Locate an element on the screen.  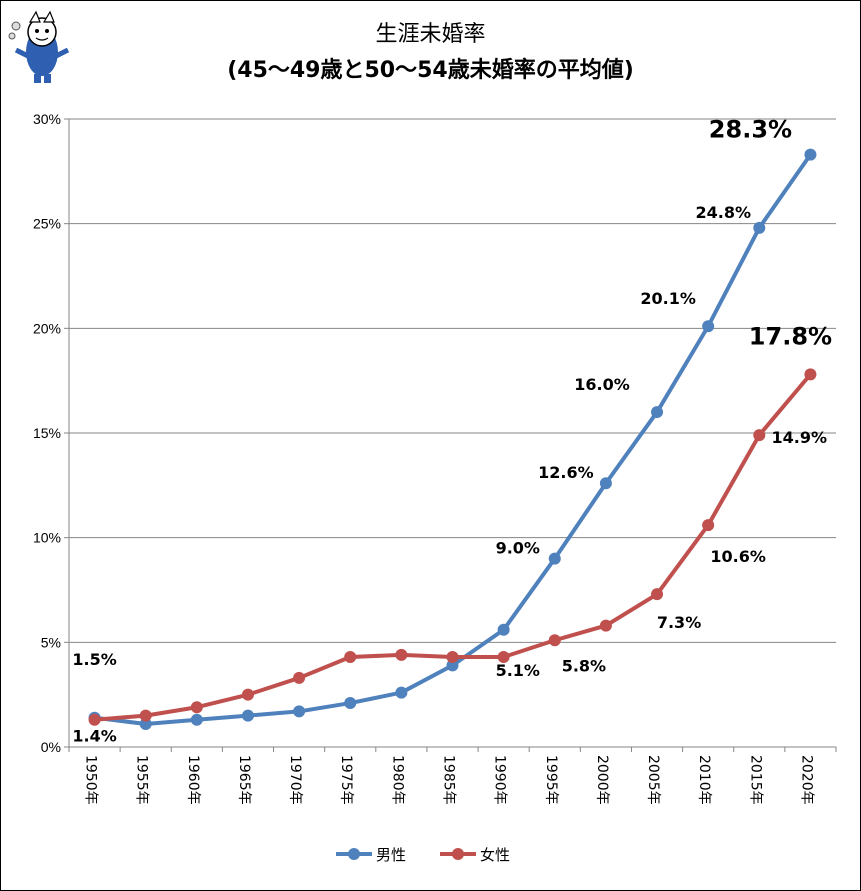
x-tick-label: 1970年 is located at coordinates (295, 780).